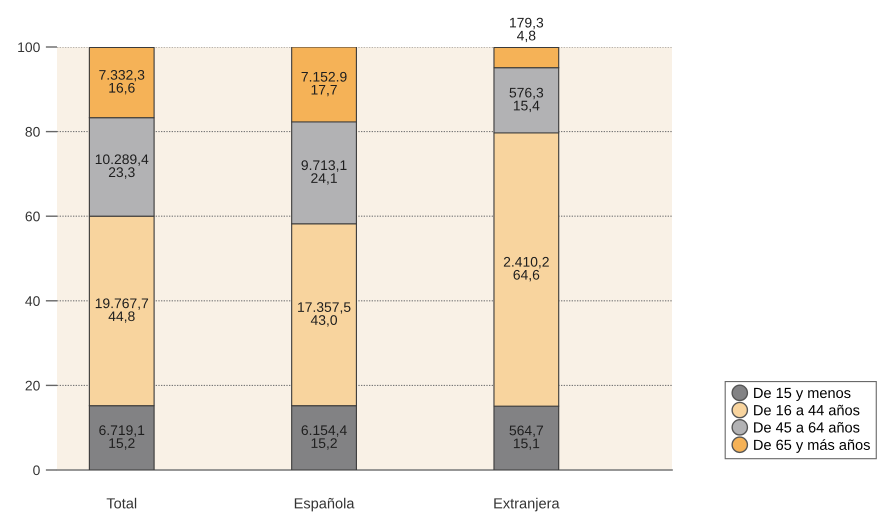 This screenshot has height=514, width=888. I want to click on y-tick-label: 80, so click(32, 131).